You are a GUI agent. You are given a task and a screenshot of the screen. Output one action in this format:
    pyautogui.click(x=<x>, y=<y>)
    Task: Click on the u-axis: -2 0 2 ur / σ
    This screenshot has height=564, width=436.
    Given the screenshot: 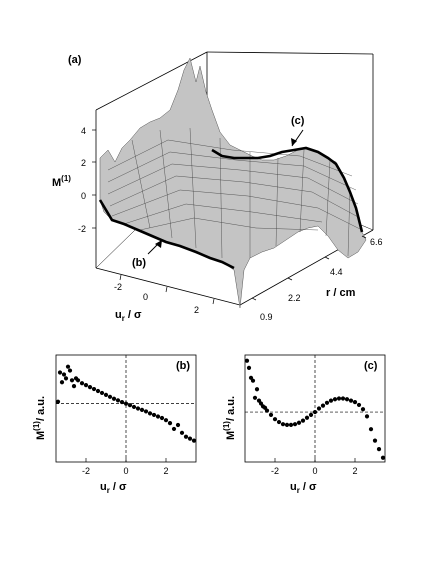 What is the action you would take?
    pyautogui.click(x=164, y=298)
    